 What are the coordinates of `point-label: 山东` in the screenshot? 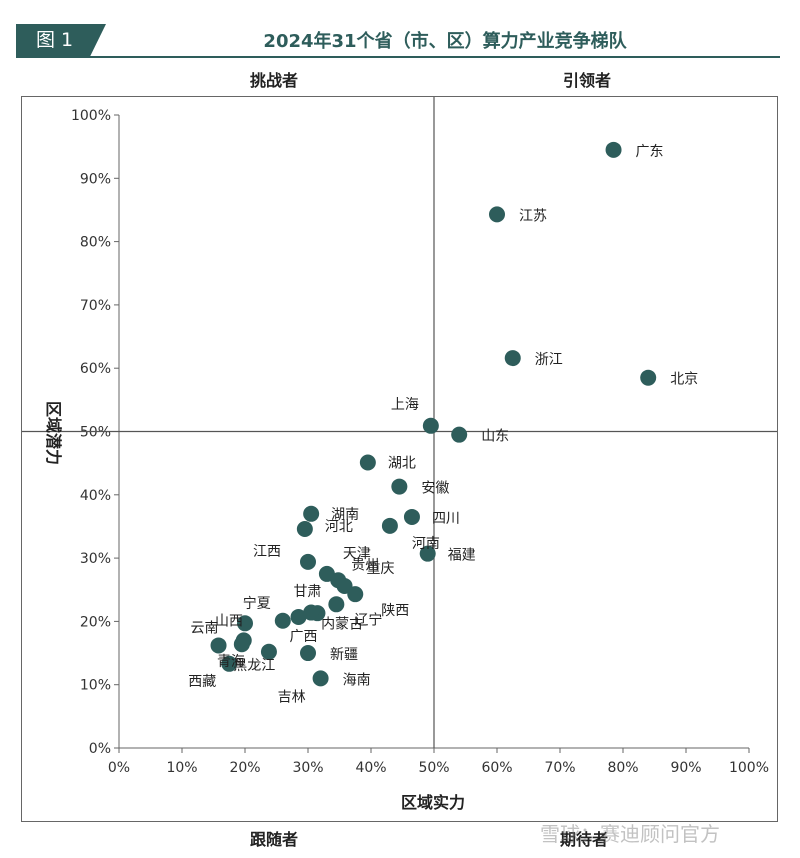 It's located at (495, 437).